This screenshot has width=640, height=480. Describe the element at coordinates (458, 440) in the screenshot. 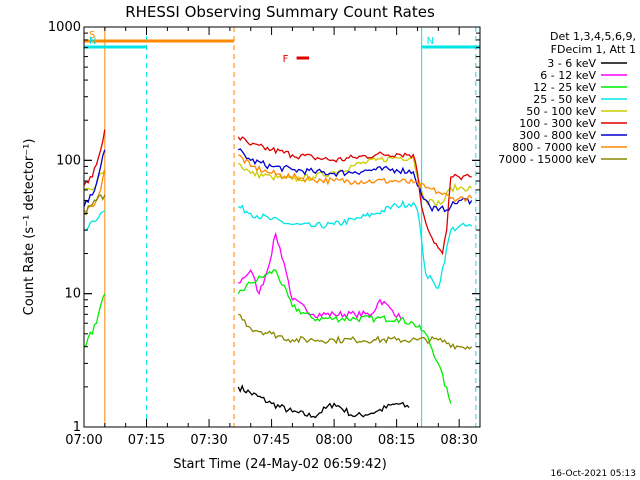

I see `x-tick-label-6: 08:30` at that location.